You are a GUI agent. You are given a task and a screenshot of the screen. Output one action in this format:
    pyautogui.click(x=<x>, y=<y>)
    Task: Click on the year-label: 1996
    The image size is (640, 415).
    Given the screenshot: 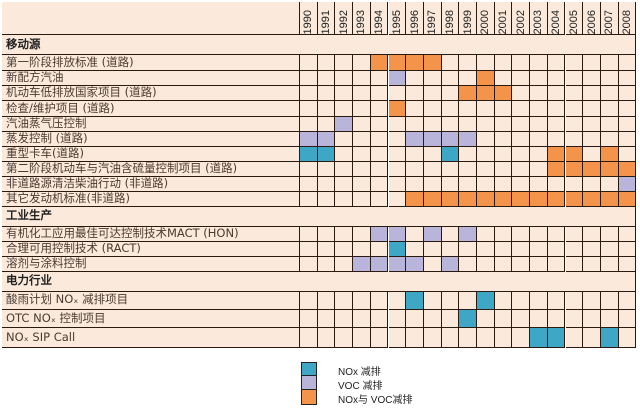 What is the action you would take?
    pyautogui.click(x=414, y=21)
    